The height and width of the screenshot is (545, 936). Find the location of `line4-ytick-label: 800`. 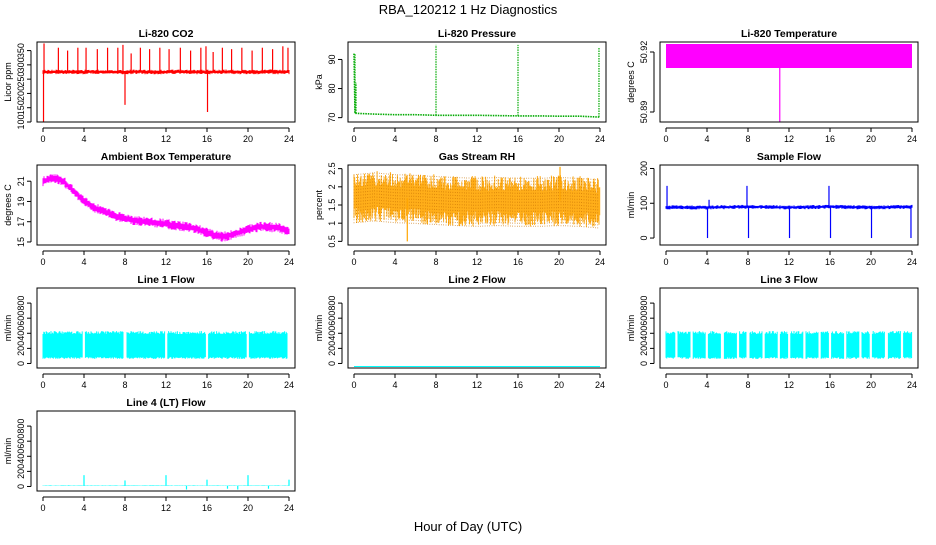

line4-ytick-label: 800 is located at coordinates (21, 426).